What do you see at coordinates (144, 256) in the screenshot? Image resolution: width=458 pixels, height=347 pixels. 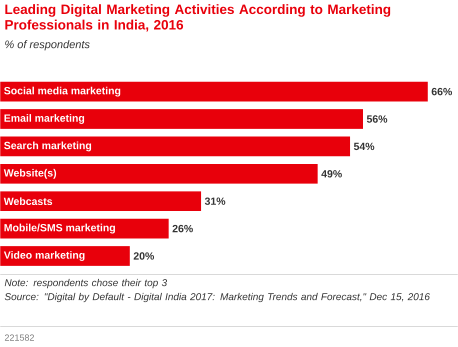 I see `data-label: 20%` at bounding box center [144, 256].